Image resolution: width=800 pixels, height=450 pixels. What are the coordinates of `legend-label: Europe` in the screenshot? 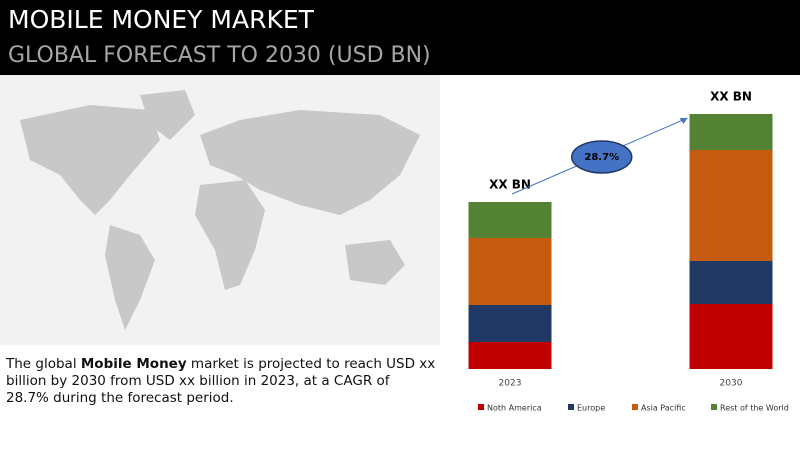 It's located at (591, 408).